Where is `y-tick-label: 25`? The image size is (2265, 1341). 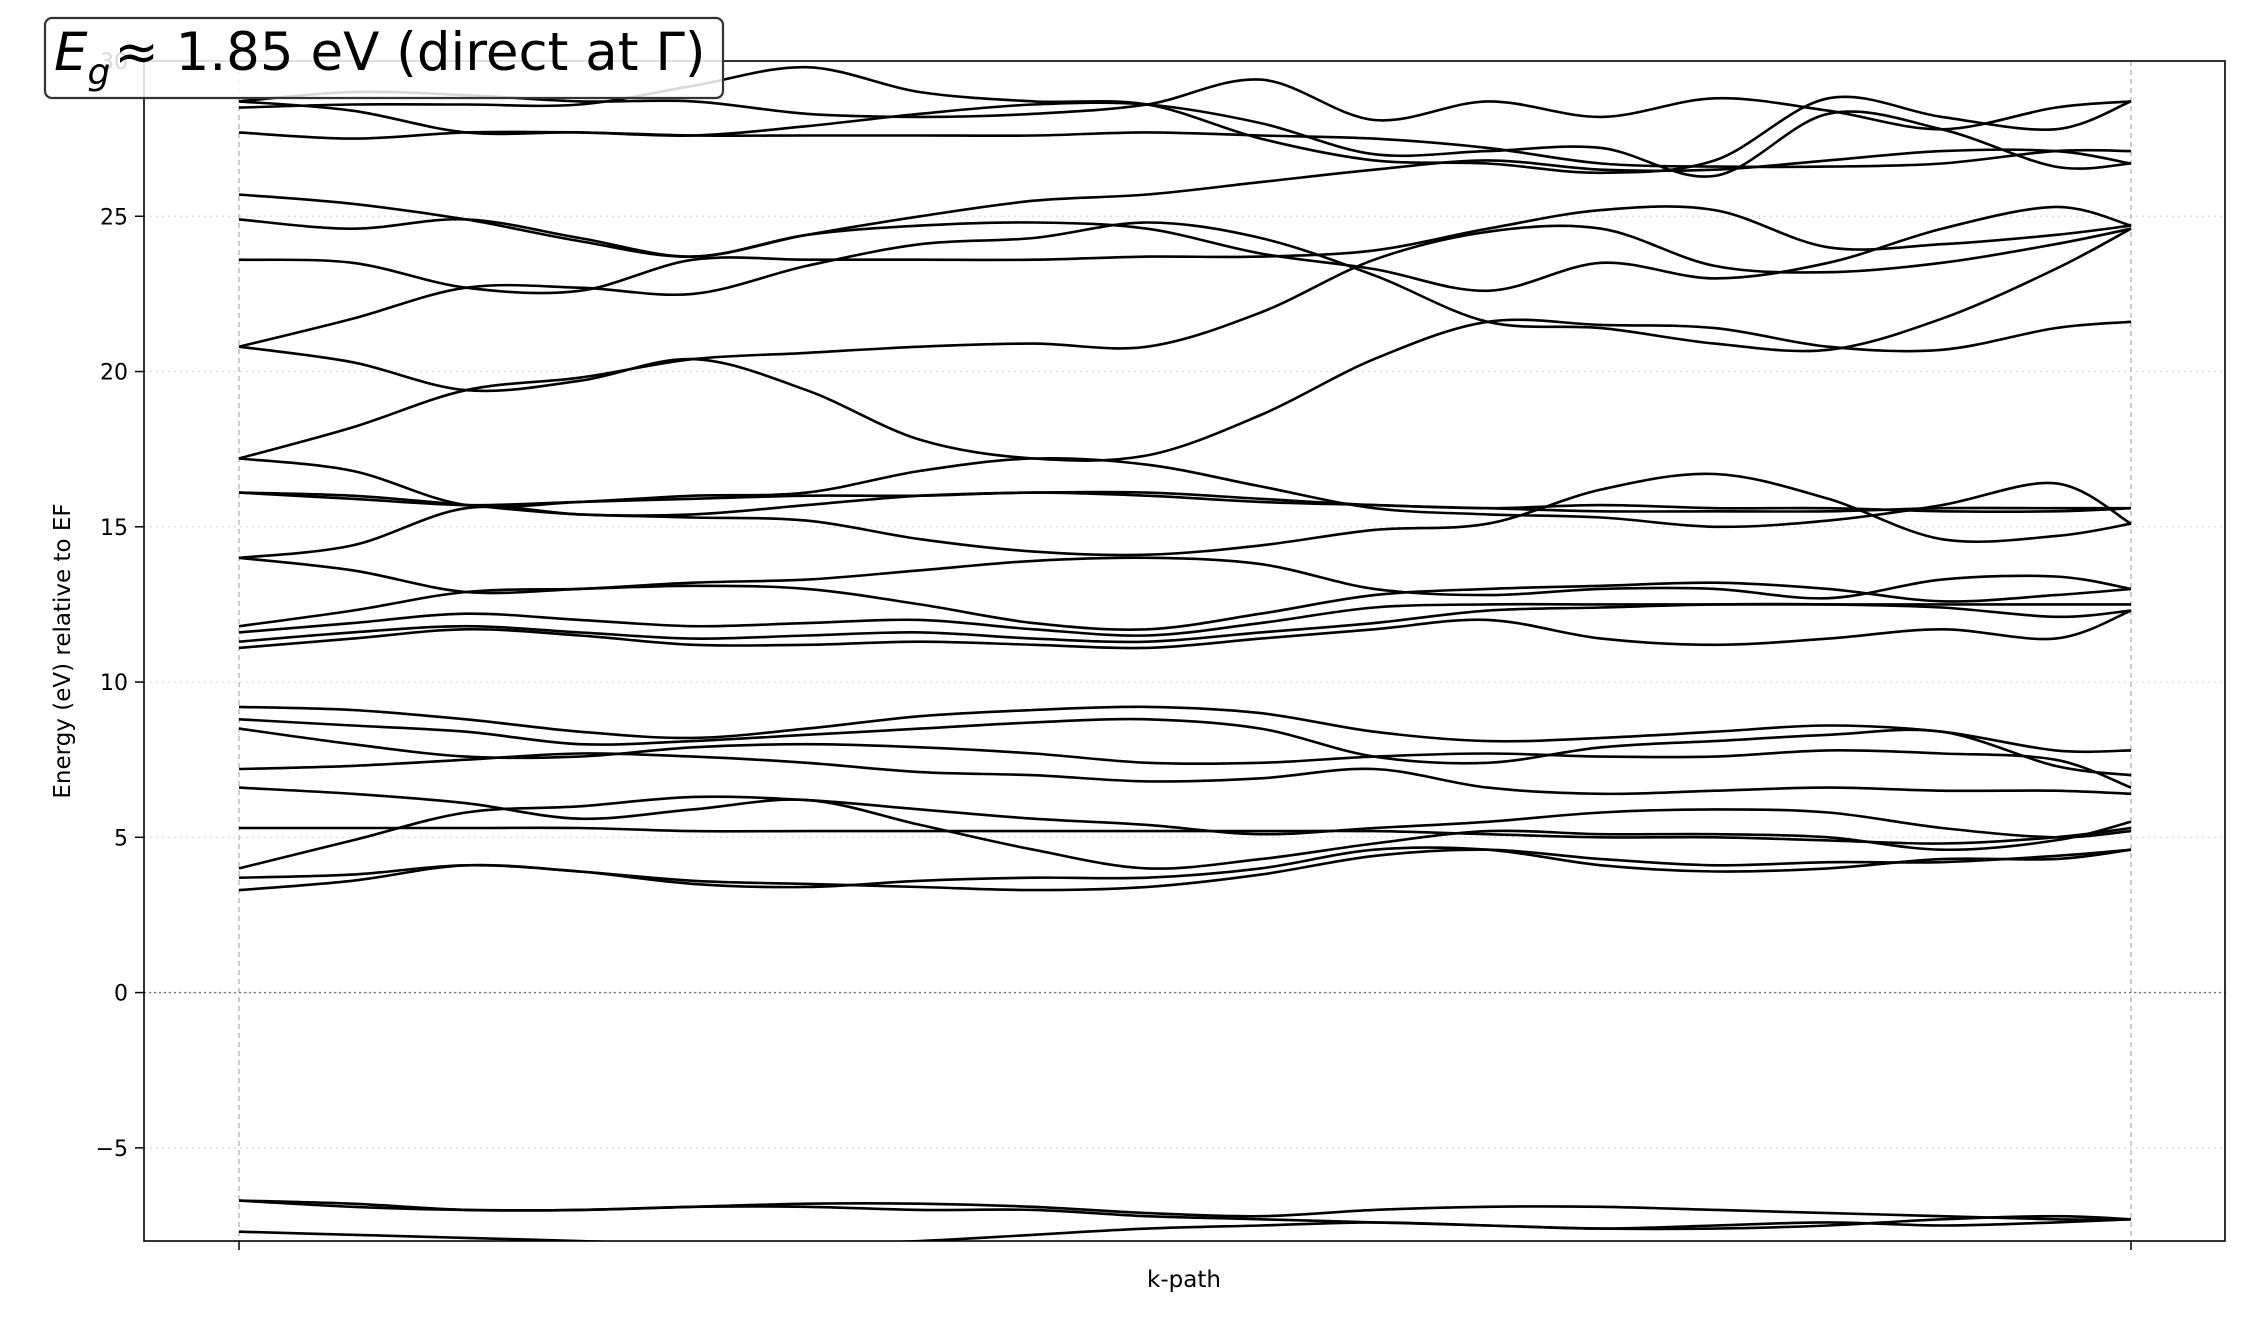
y-tick-label: 25 is located at coordinates (114, 217).